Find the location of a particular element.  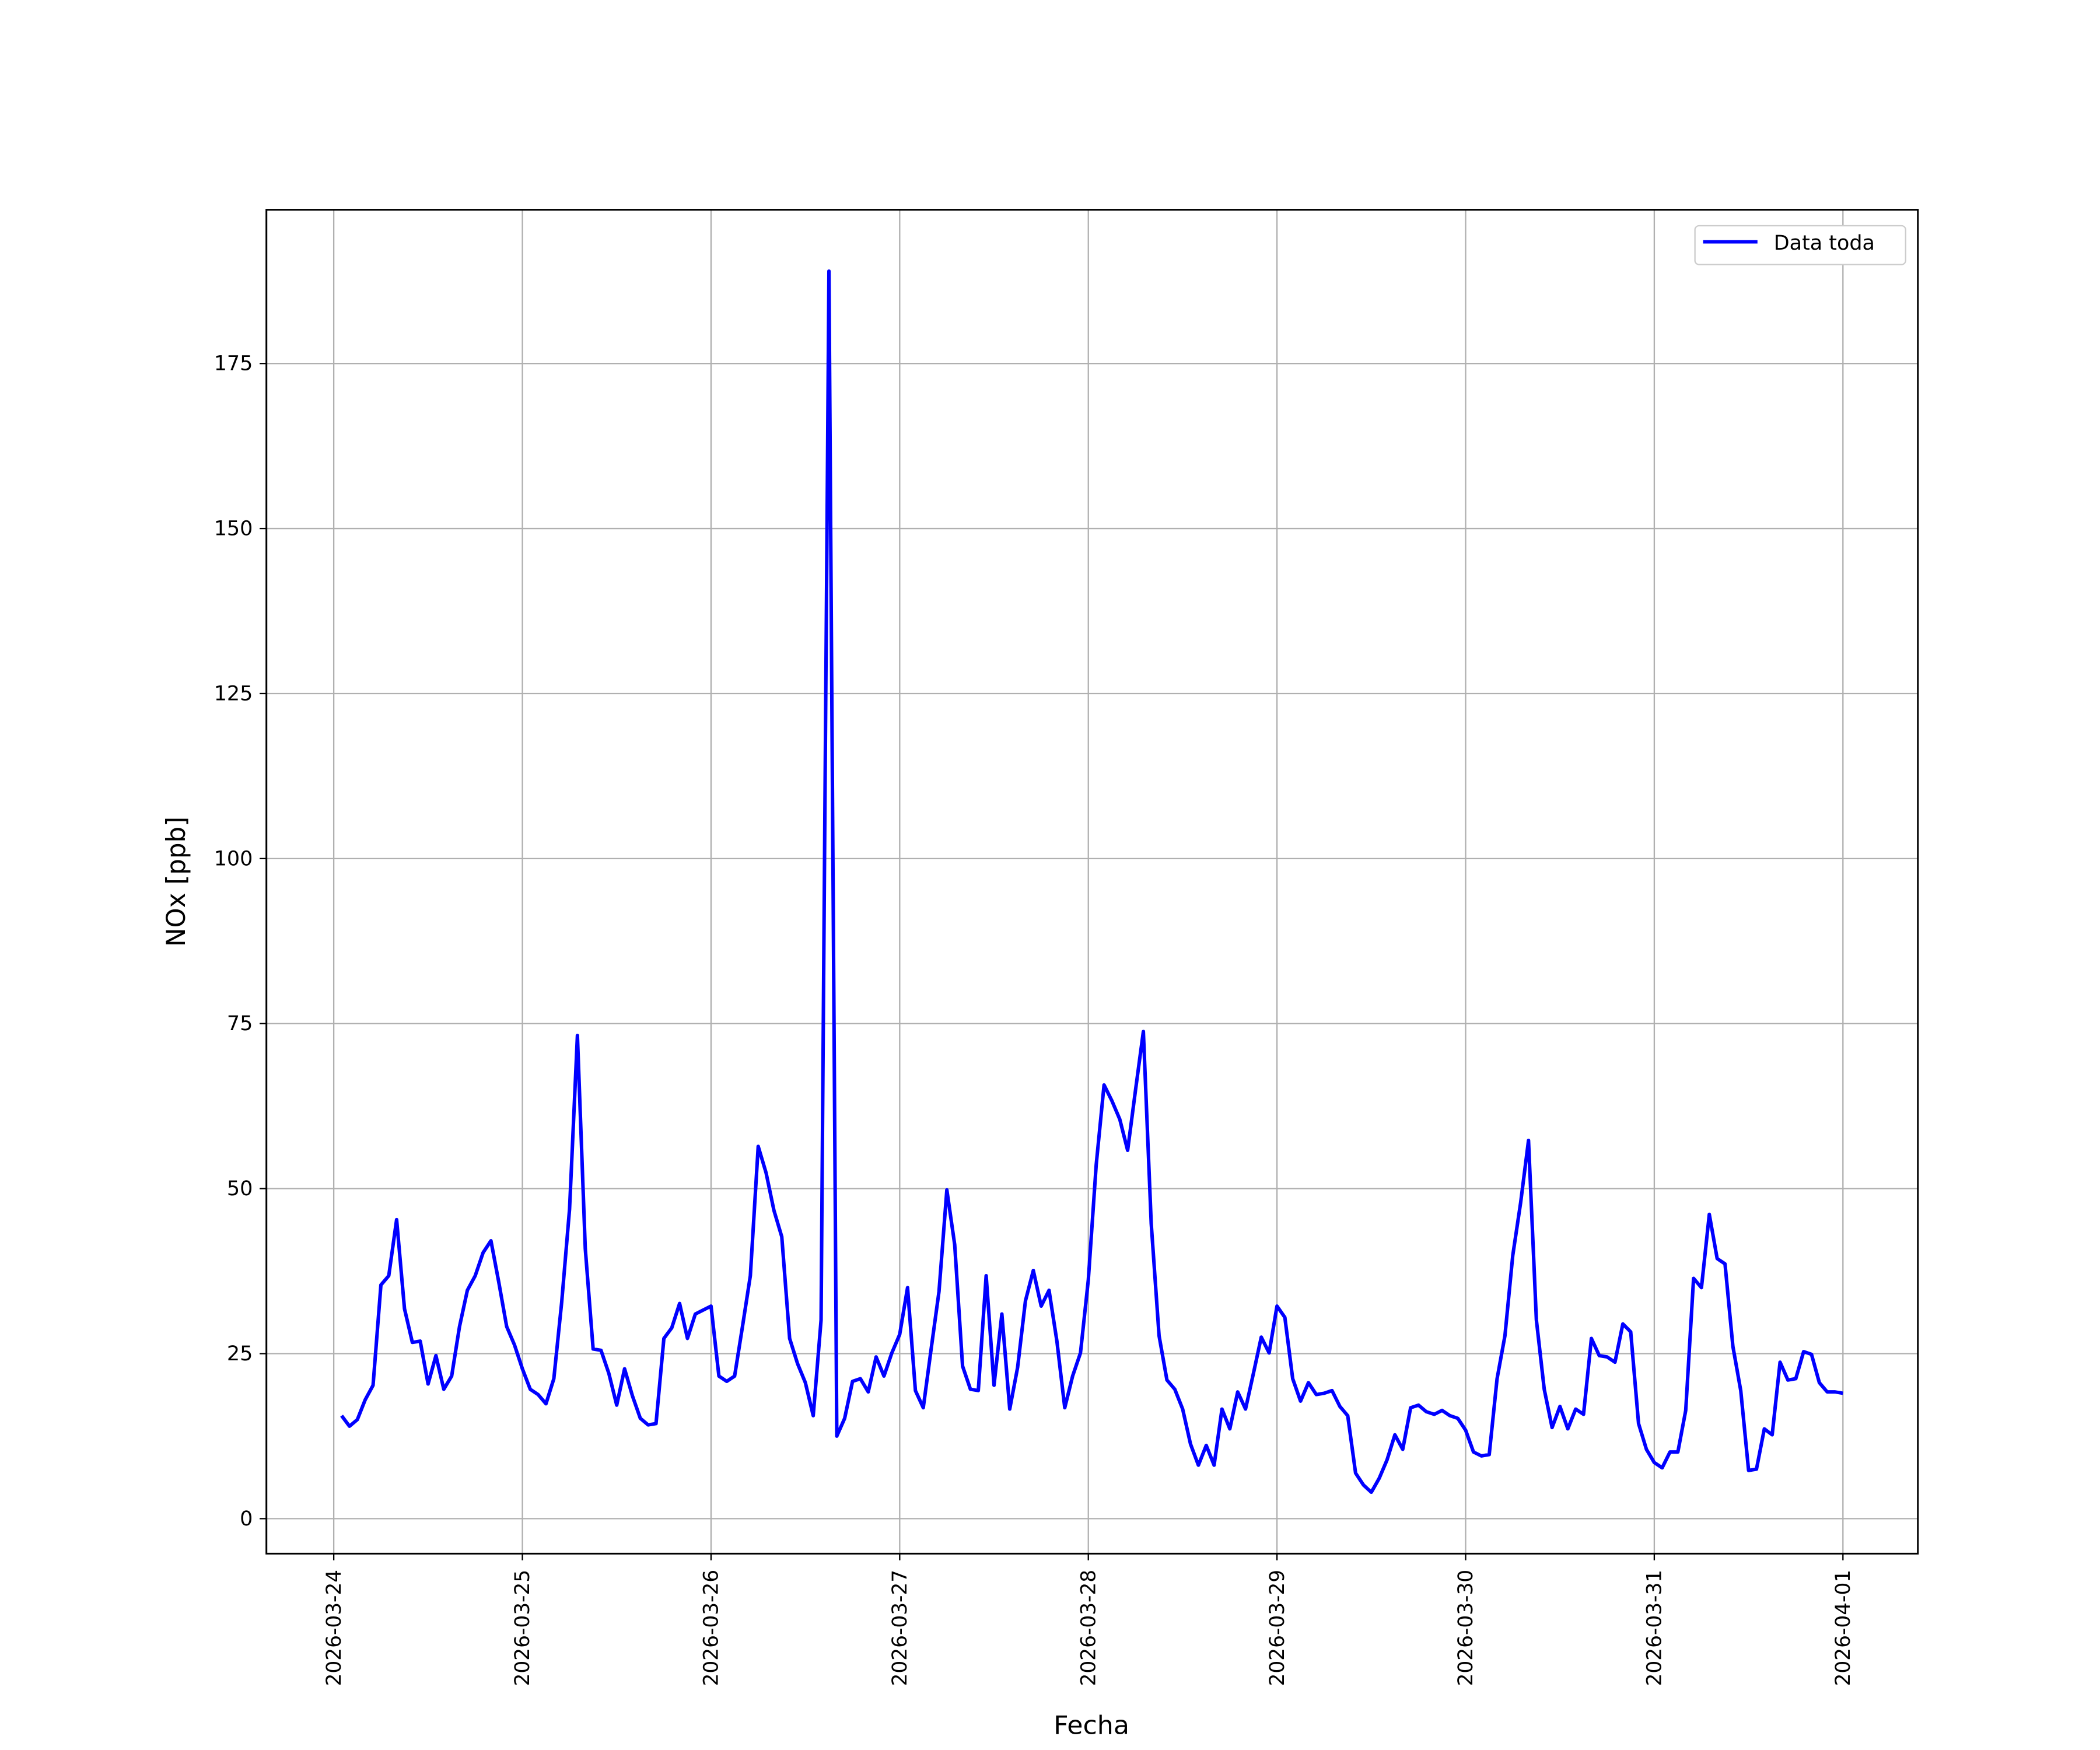

x-tick-label: 2026-03-31 is located at coordinates (1654, 1628).